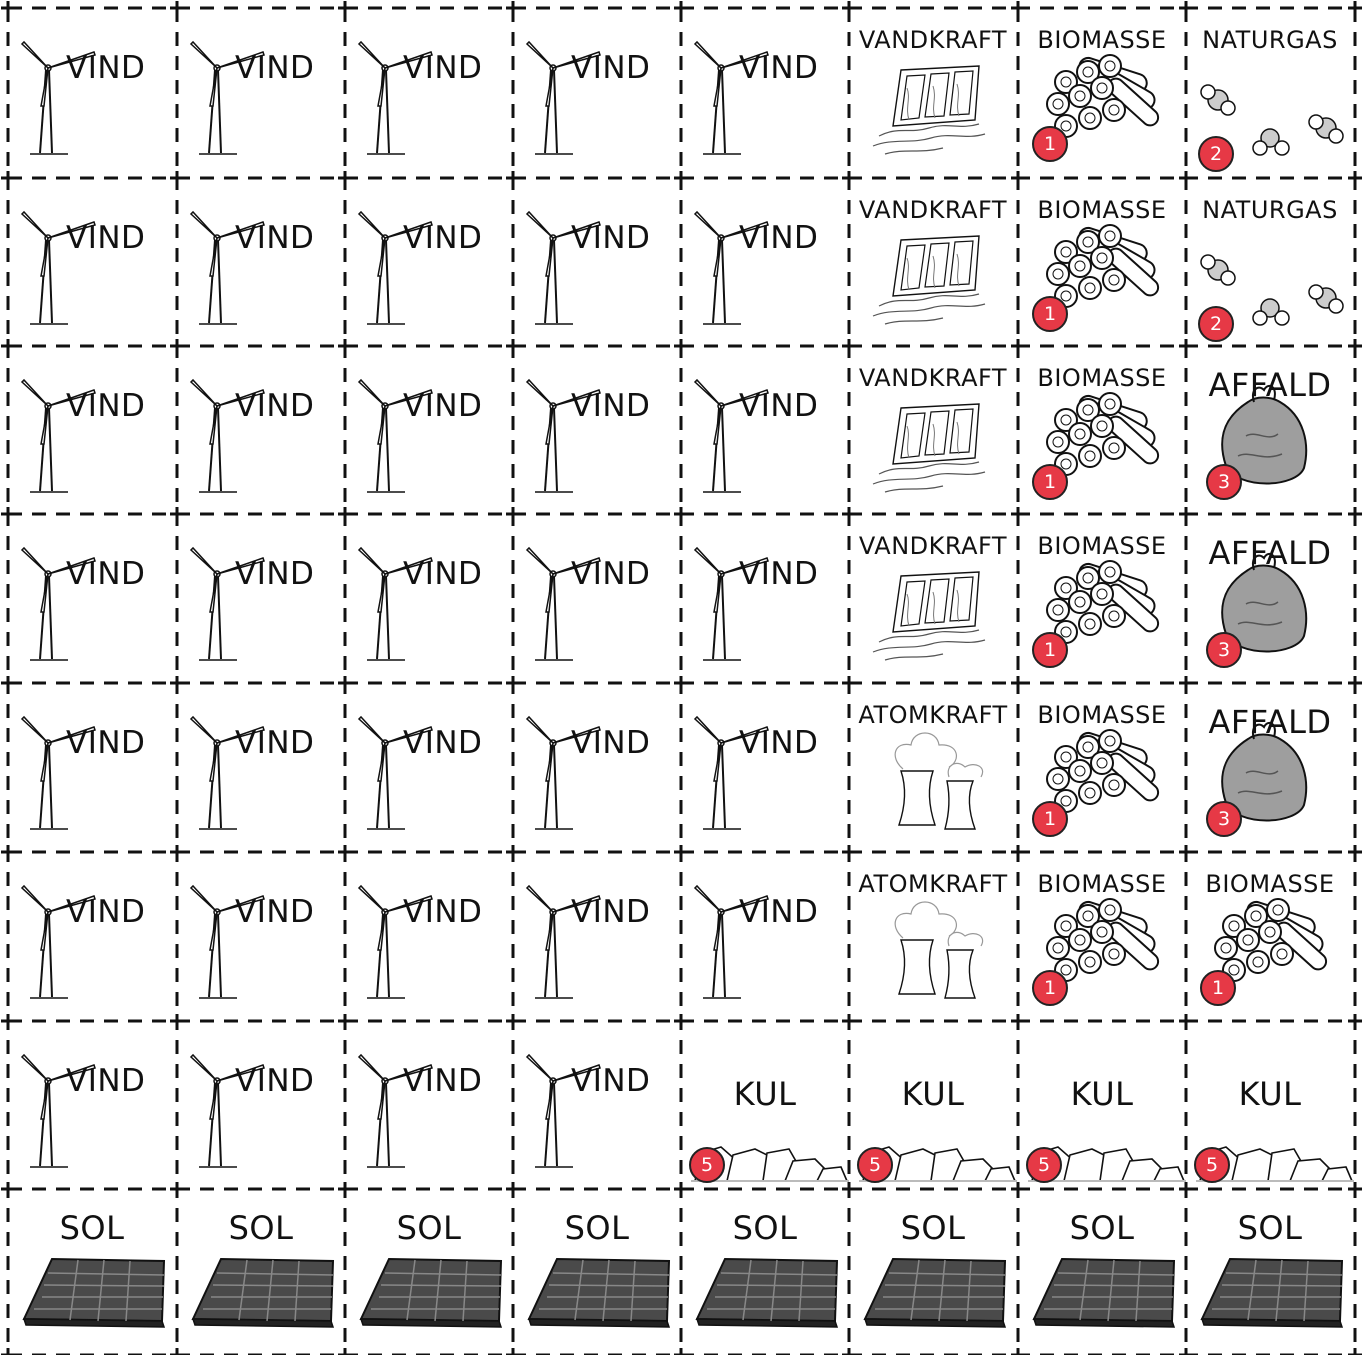 This screenshot has width=1365, height=1357. What do you see at coordinates (929, 110) in the screenshot?
I see `dam-icon` at bounding box center [929, 110].